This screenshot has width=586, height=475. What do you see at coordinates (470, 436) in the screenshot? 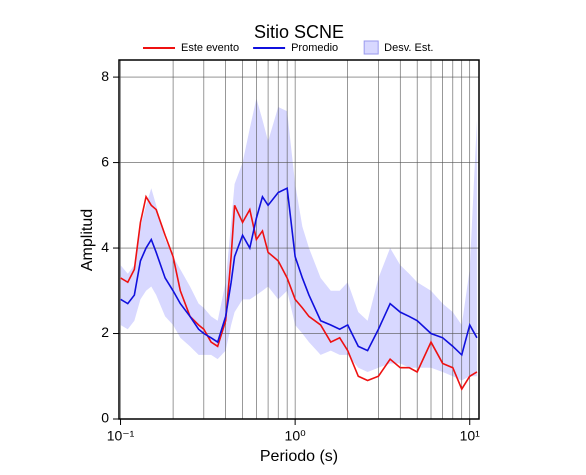
I see `x-tick-label: 10¹` at bounding box center [470, 436].